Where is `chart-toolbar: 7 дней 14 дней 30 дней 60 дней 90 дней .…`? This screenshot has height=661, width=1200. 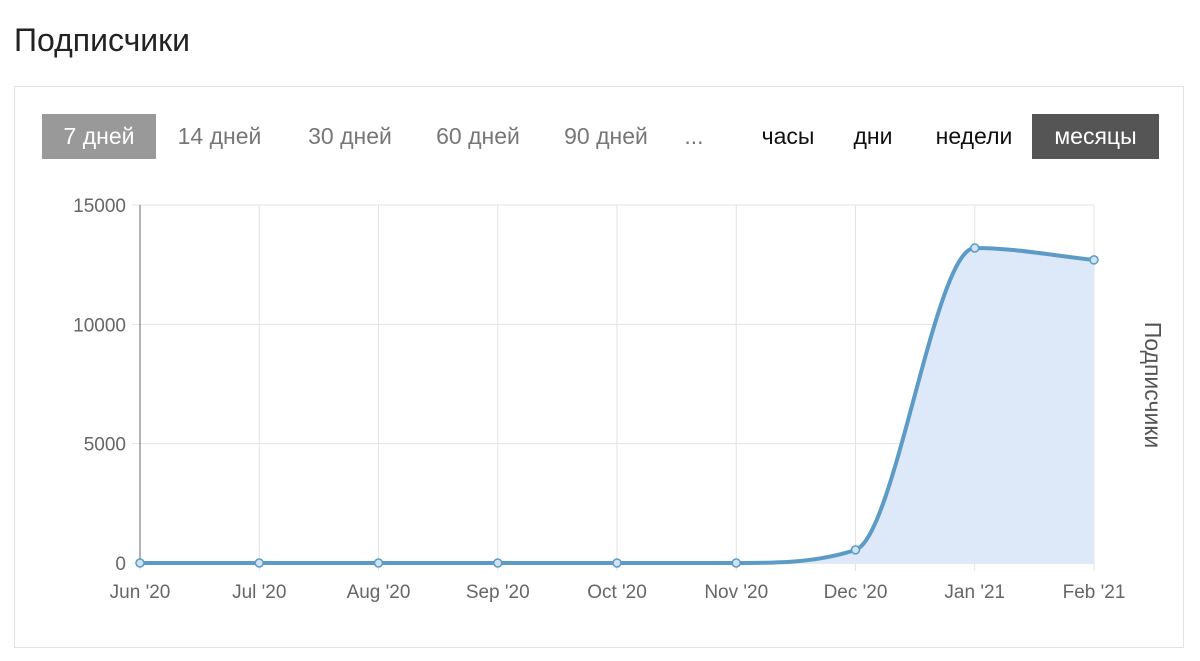 chart-toolbar: 7 дней 14 дней 30 дней 60 дней 90 дней .… is located at coordinates (601, 137).